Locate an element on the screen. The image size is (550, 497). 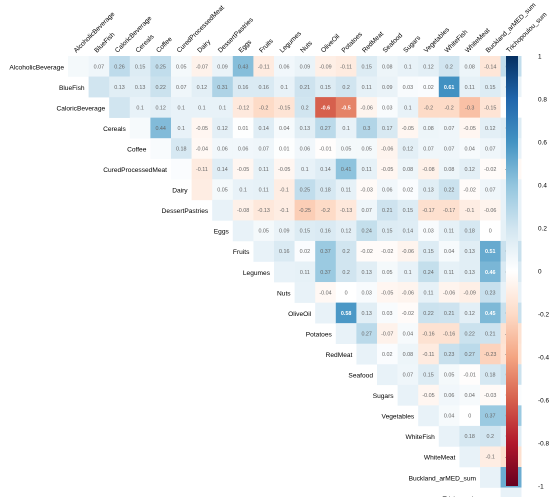
column-label: Fruits is located at coordinates (266, 45).